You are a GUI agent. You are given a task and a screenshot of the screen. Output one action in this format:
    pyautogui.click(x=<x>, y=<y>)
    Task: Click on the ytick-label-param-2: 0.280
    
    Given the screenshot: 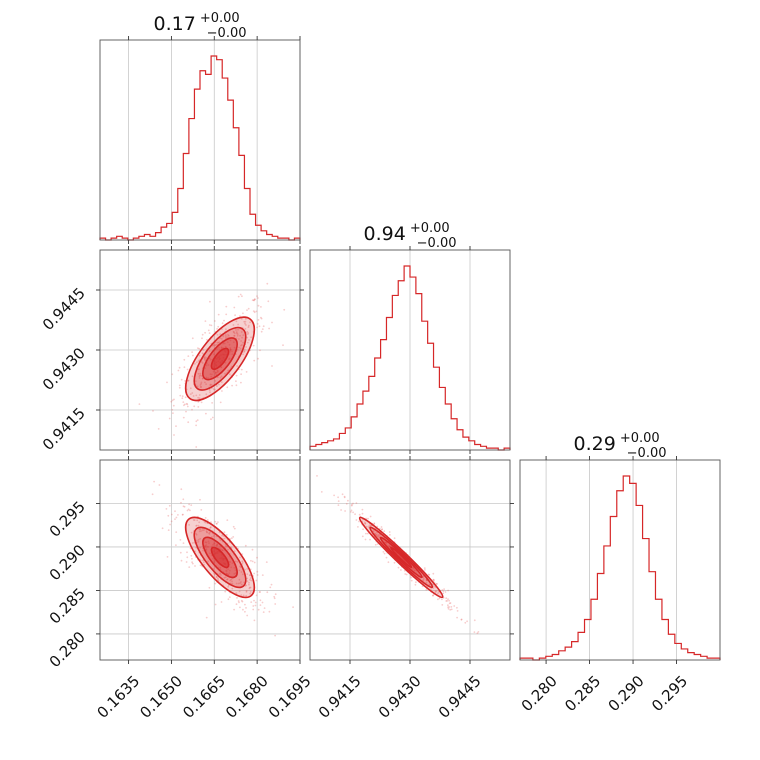 What is the action you would take?
    pyautogui.click(x=67, y=649)
    